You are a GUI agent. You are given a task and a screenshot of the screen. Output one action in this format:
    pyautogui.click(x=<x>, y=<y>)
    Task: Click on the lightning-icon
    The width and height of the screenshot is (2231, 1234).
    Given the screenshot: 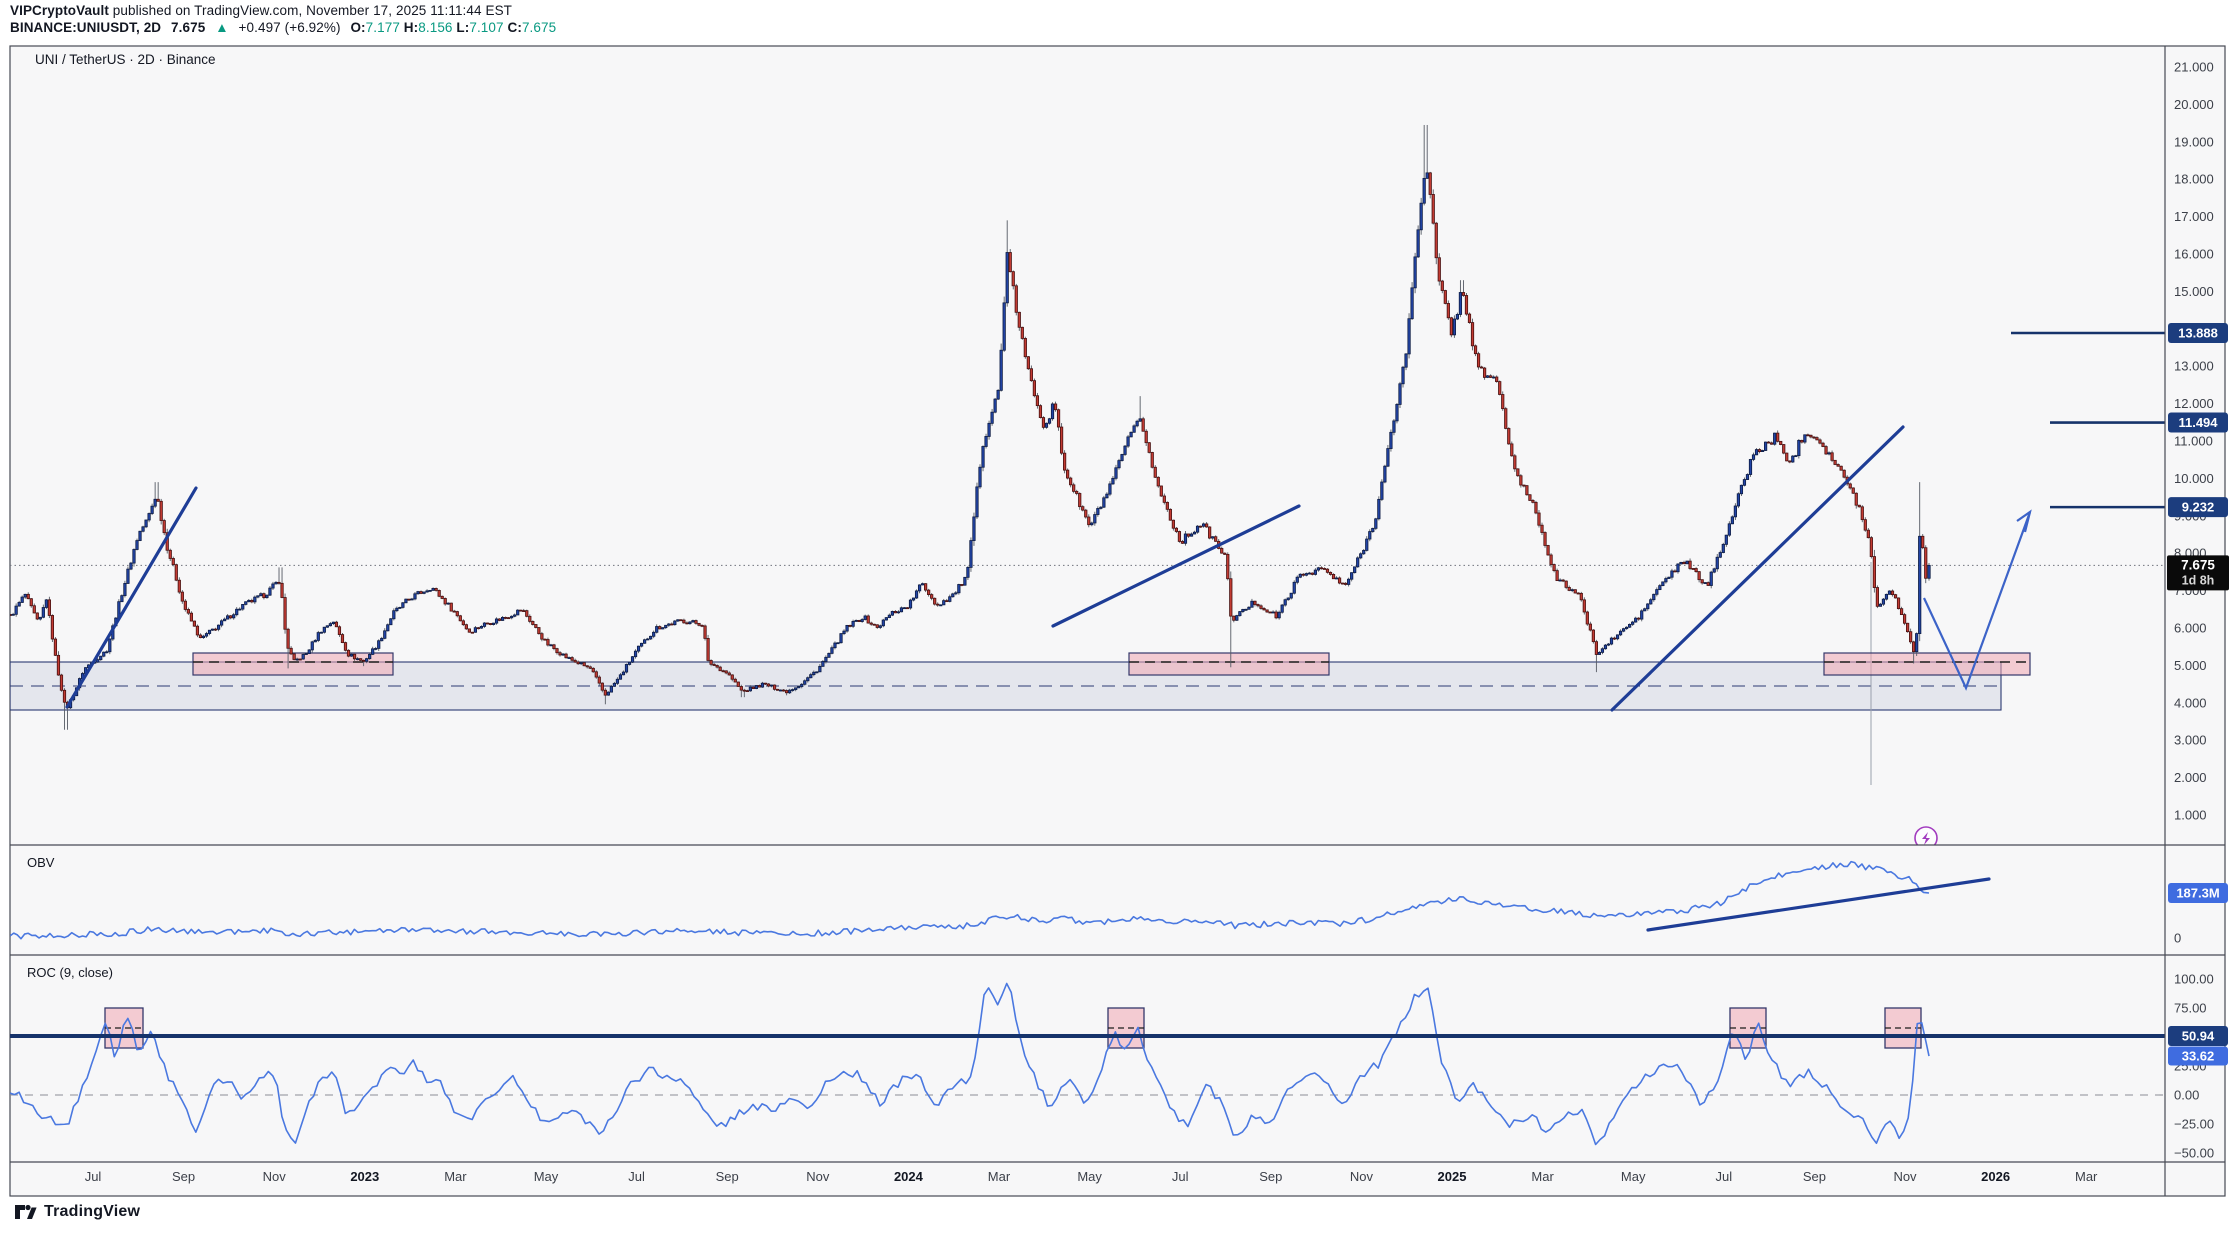 What is the action you would take?
    pyautogui.click(x=1926, y=838)
    